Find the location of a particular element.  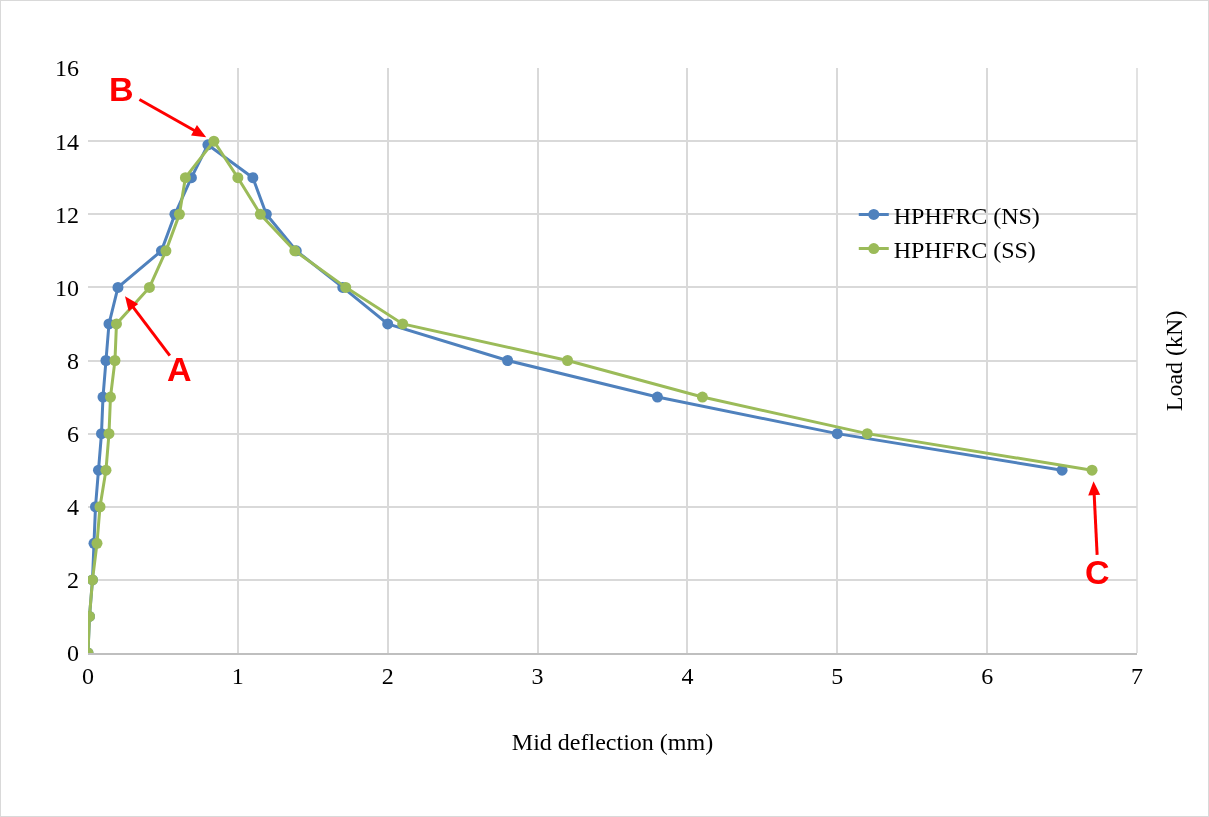

annotation: A is located at coordinates (179, 369).